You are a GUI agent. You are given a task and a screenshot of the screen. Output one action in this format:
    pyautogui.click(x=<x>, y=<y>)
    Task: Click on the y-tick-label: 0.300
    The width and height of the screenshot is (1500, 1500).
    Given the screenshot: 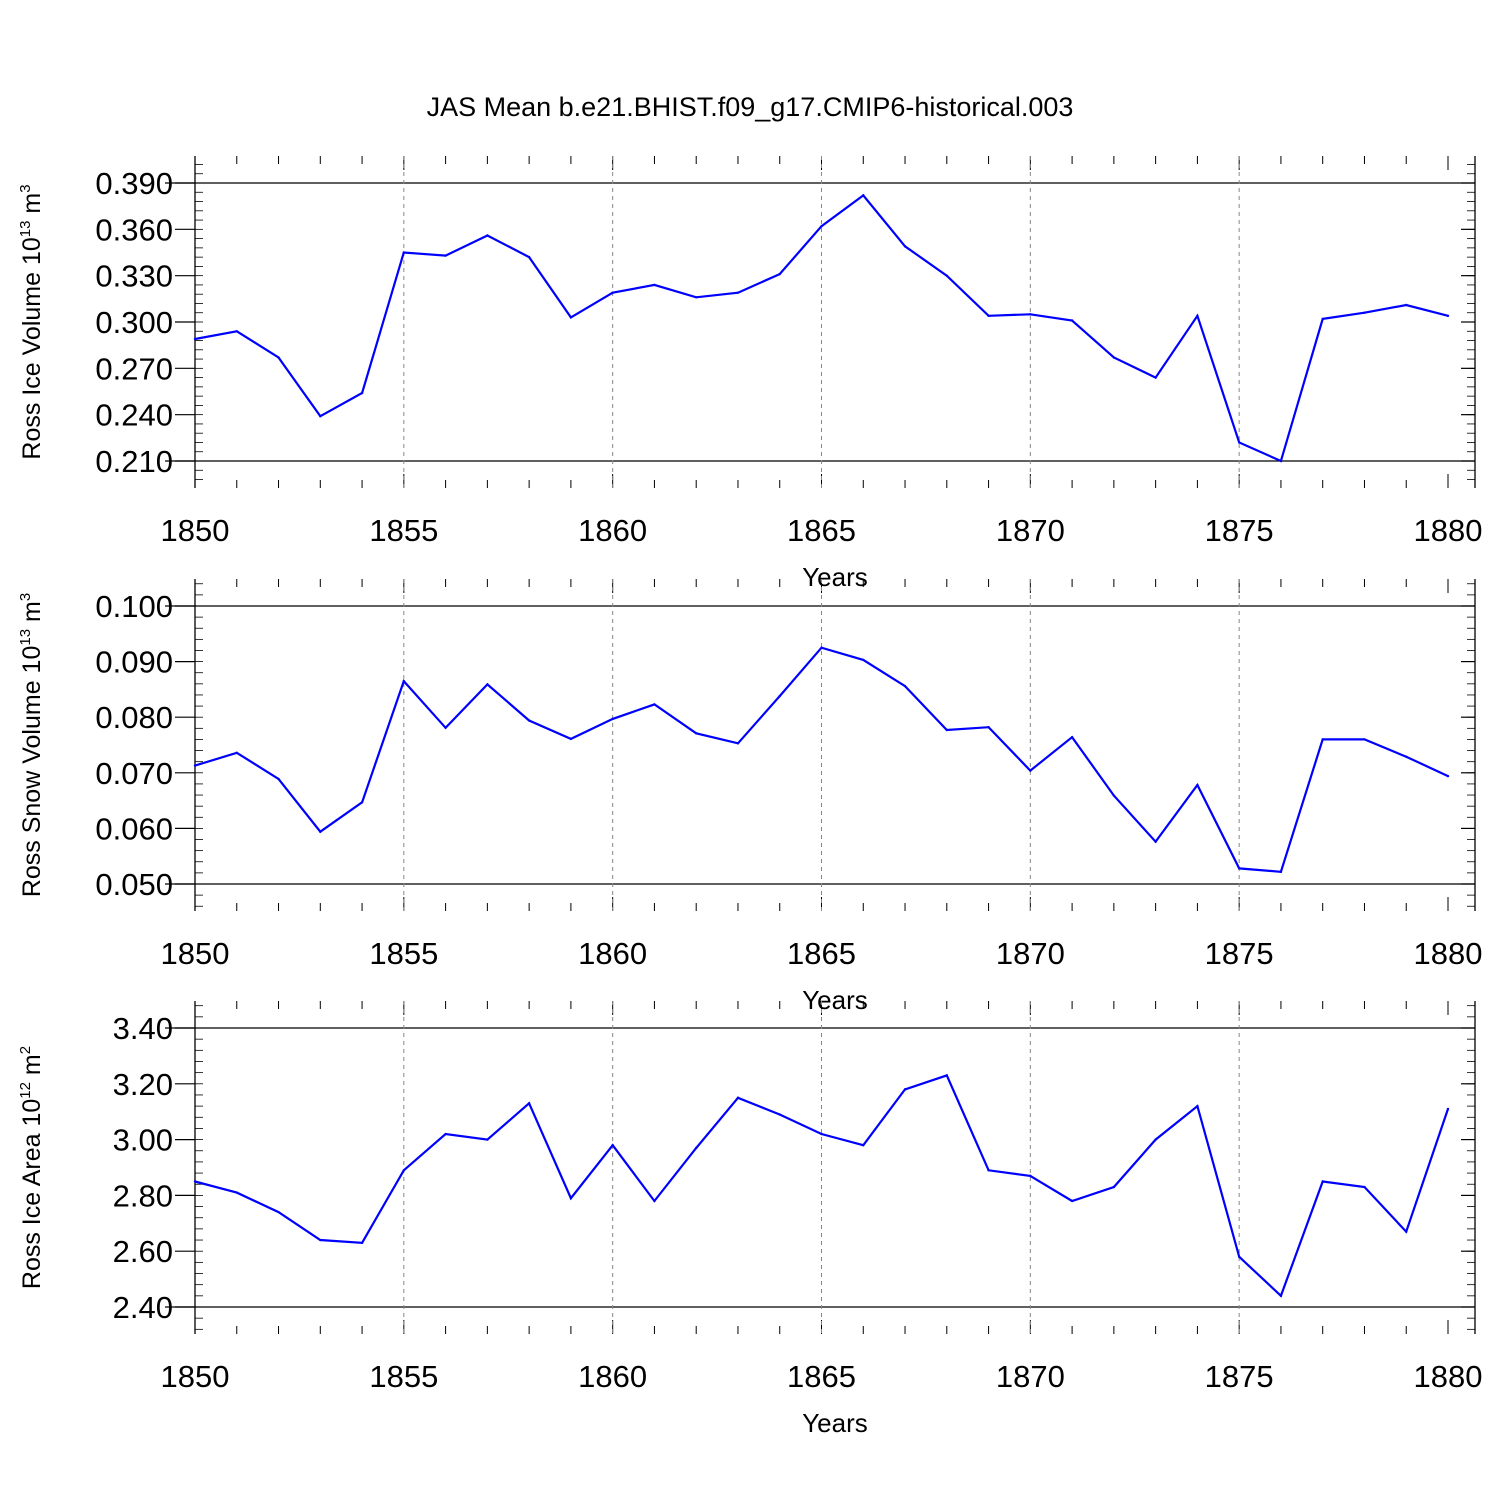 What is the action you would take?
    pyautogui.click(x=134, y=322)
    